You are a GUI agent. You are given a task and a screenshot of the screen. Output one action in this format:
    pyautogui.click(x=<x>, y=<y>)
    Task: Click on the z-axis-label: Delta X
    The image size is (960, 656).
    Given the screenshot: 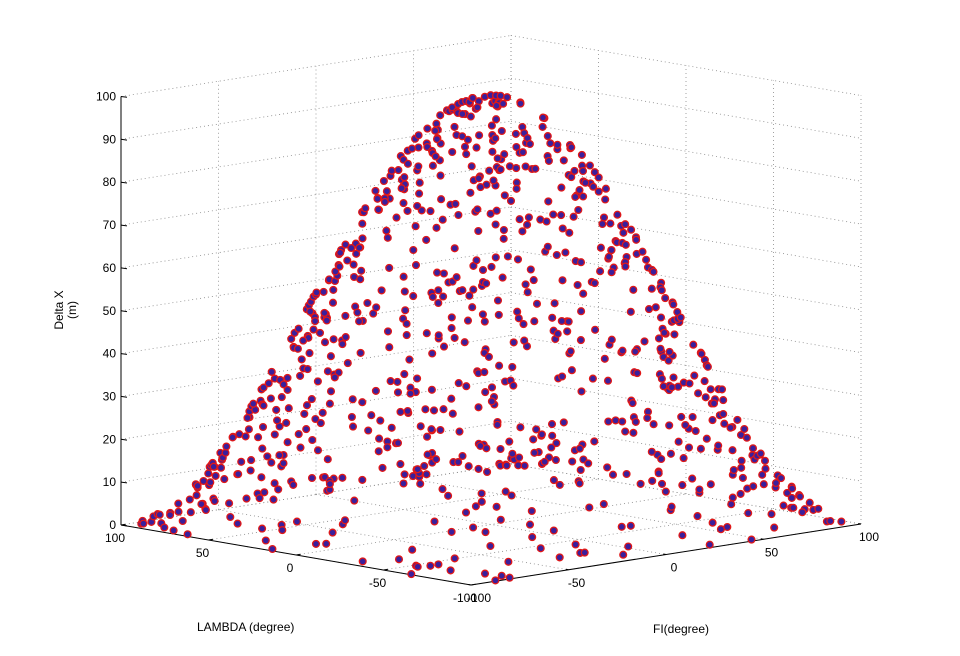 What is the action you would take?
    pyautogui.click(x=59, y=309)
    